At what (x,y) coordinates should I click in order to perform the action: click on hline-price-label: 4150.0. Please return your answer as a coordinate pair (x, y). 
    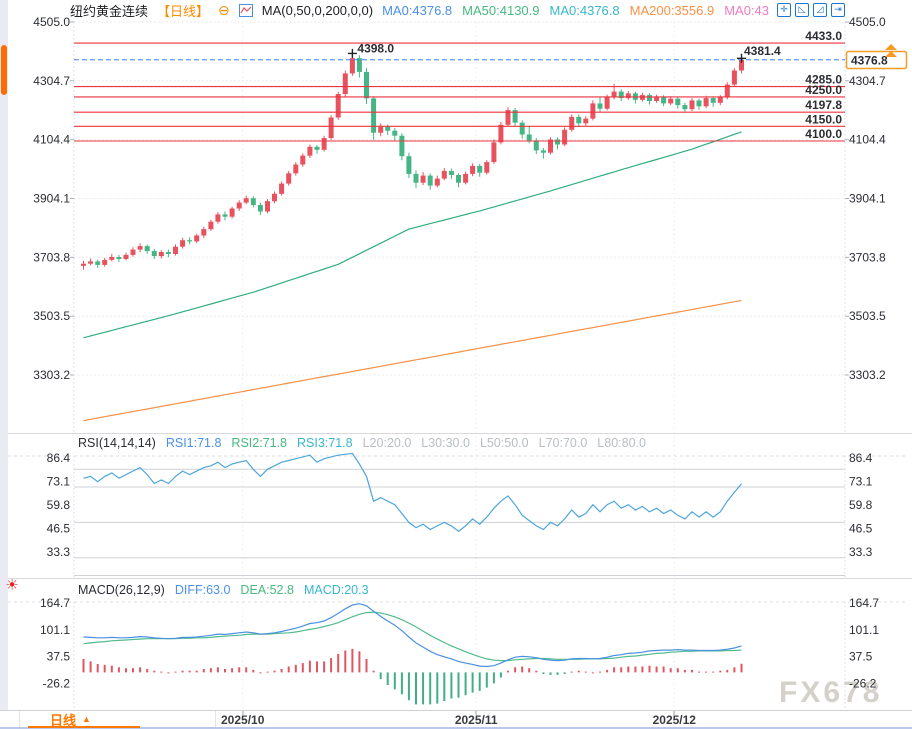
    Looking at the image, I should click on (823, 119).